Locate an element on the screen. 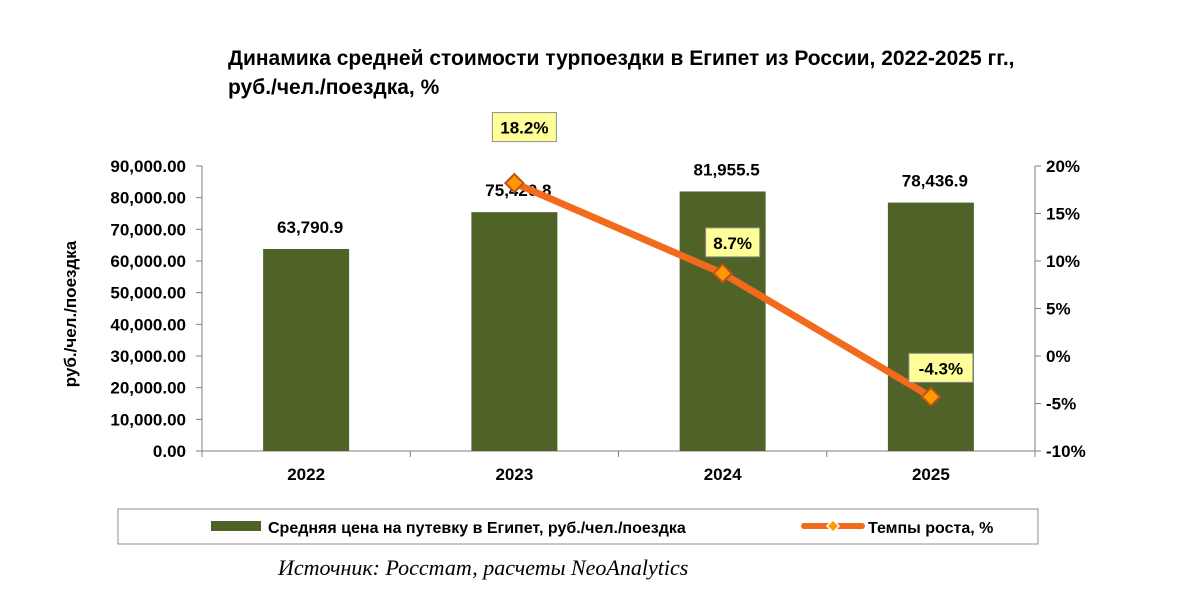 The height and width of the screenshot is (611, 1200). left-axis-tick-label: 80,000.00 is located at coordinates (148, 198).